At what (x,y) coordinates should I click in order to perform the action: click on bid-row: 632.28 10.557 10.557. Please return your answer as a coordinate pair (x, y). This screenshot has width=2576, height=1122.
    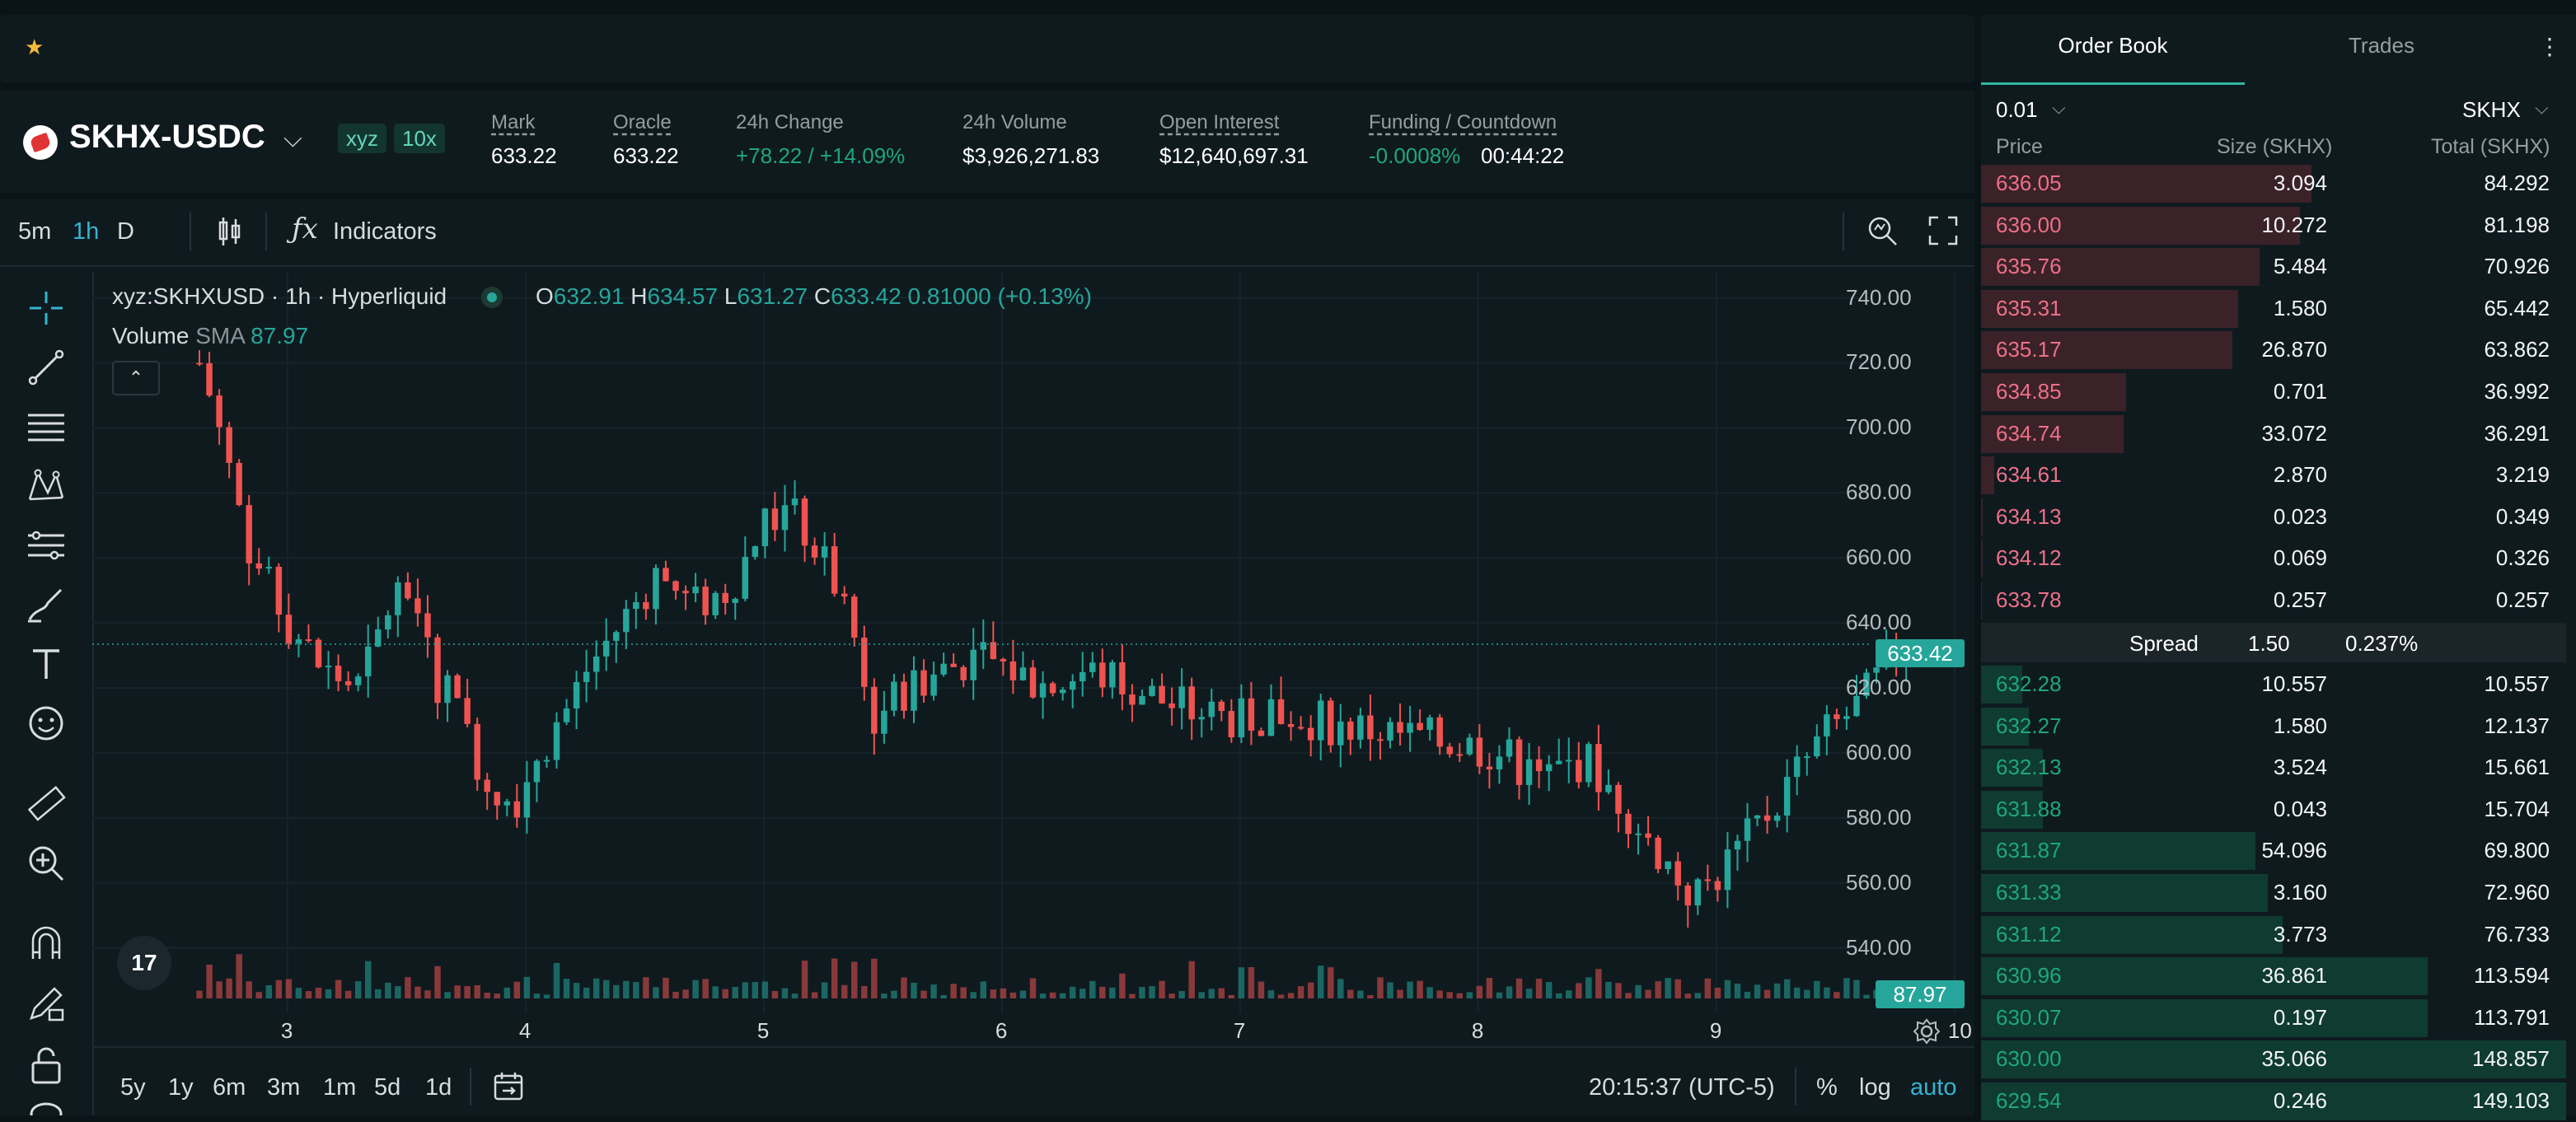
    Looking at the image, I should click on (2273, 684).